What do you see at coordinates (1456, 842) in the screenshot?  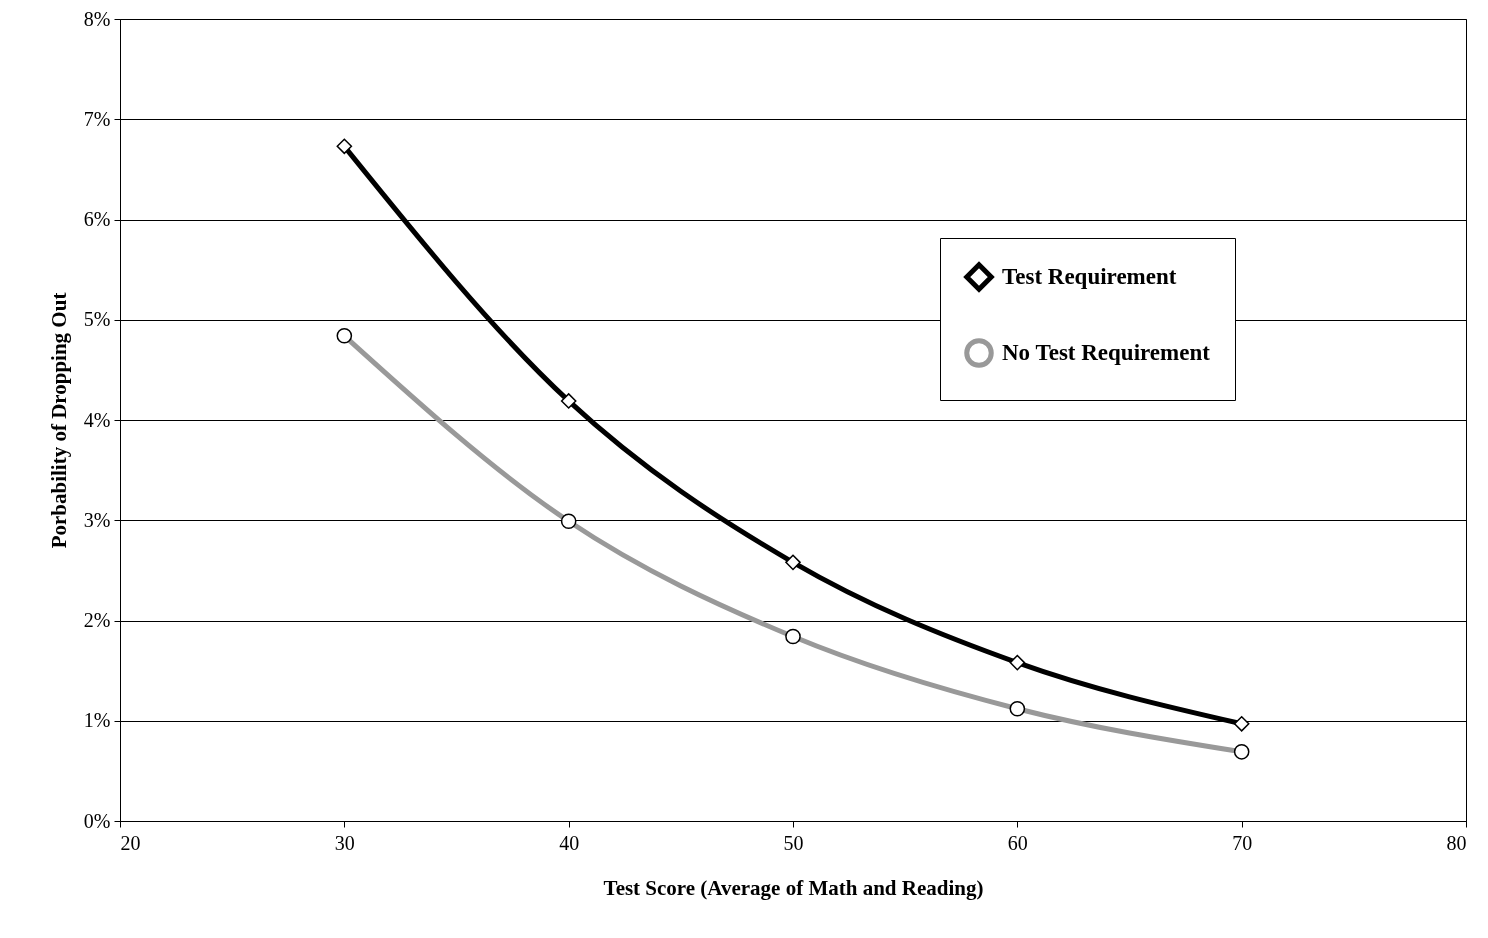 I see `x-tick-label: 80` at bounding box center [1456, 842].